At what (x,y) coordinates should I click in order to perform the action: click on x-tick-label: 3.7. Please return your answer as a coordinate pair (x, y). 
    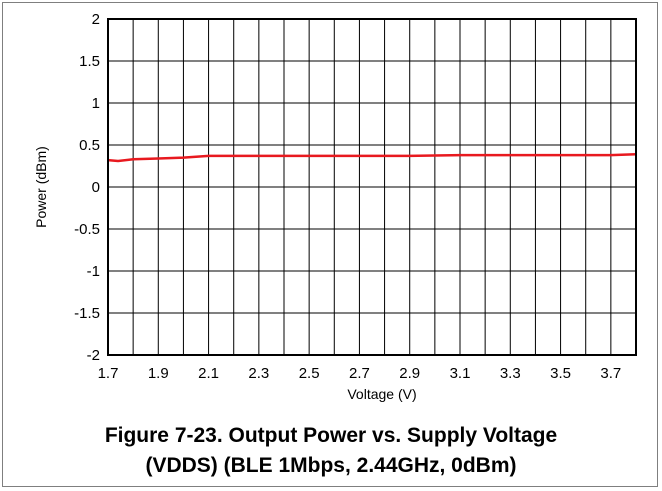
    Looking at the image, I should click on (610, 373).